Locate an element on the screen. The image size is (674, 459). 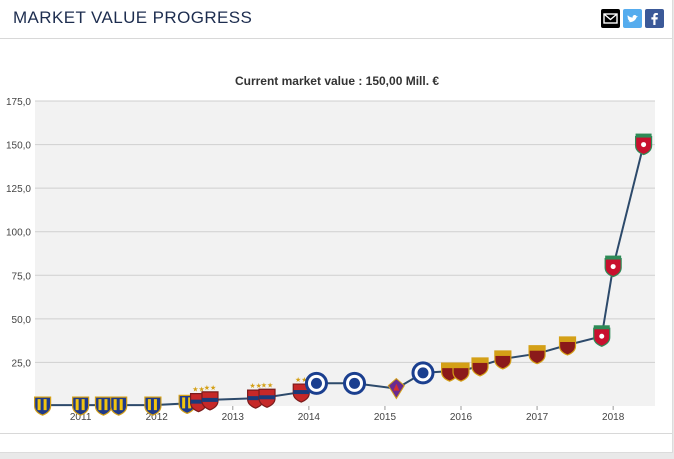
twitter-icon is located at coordinates (632, 18).